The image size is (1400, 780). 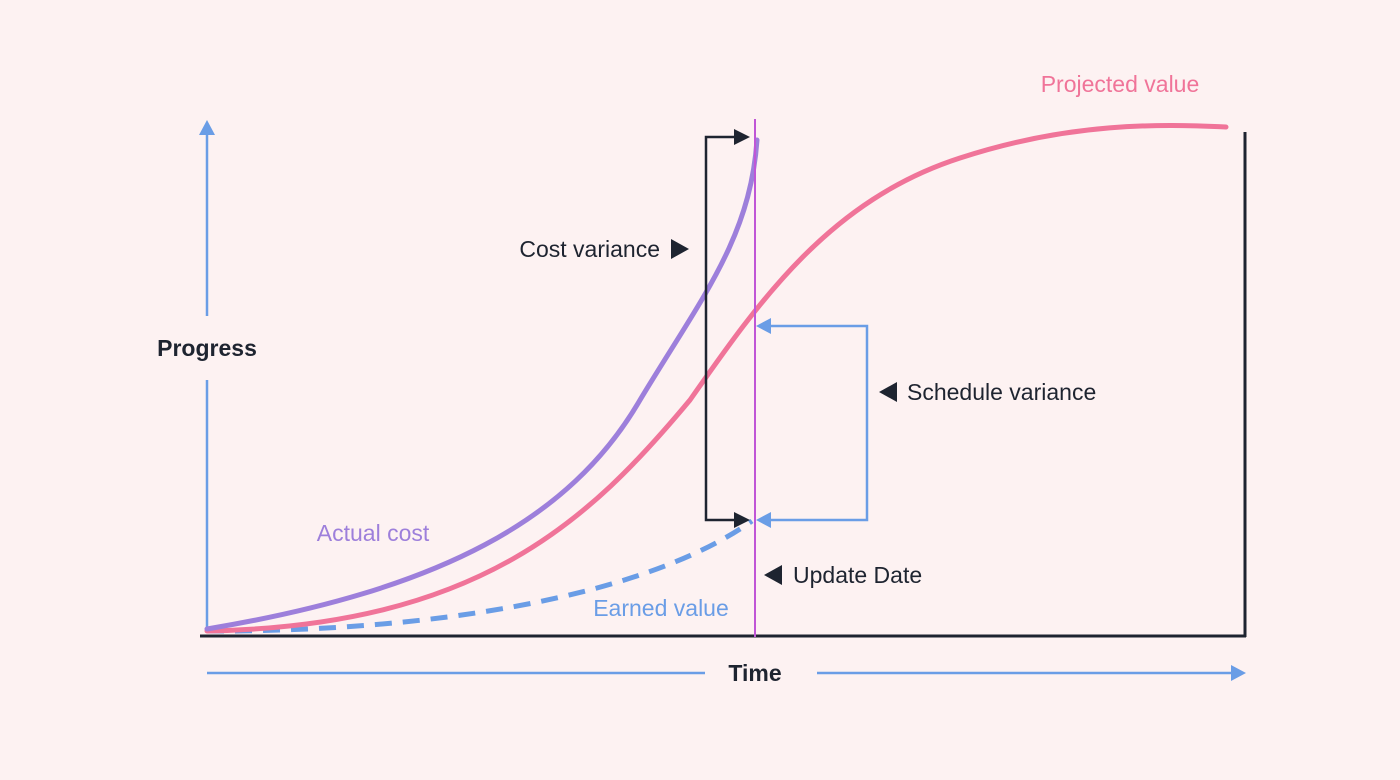 I want to click on projected-value-label: Projected value, so click(x=1120, y=84).